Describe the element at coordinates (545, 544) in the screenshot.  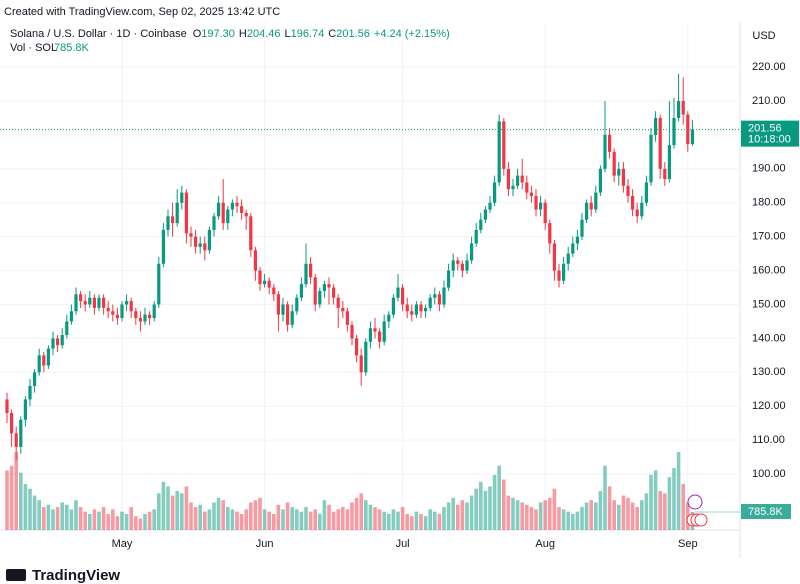
I see `x-tick-label: Aug` at that location.